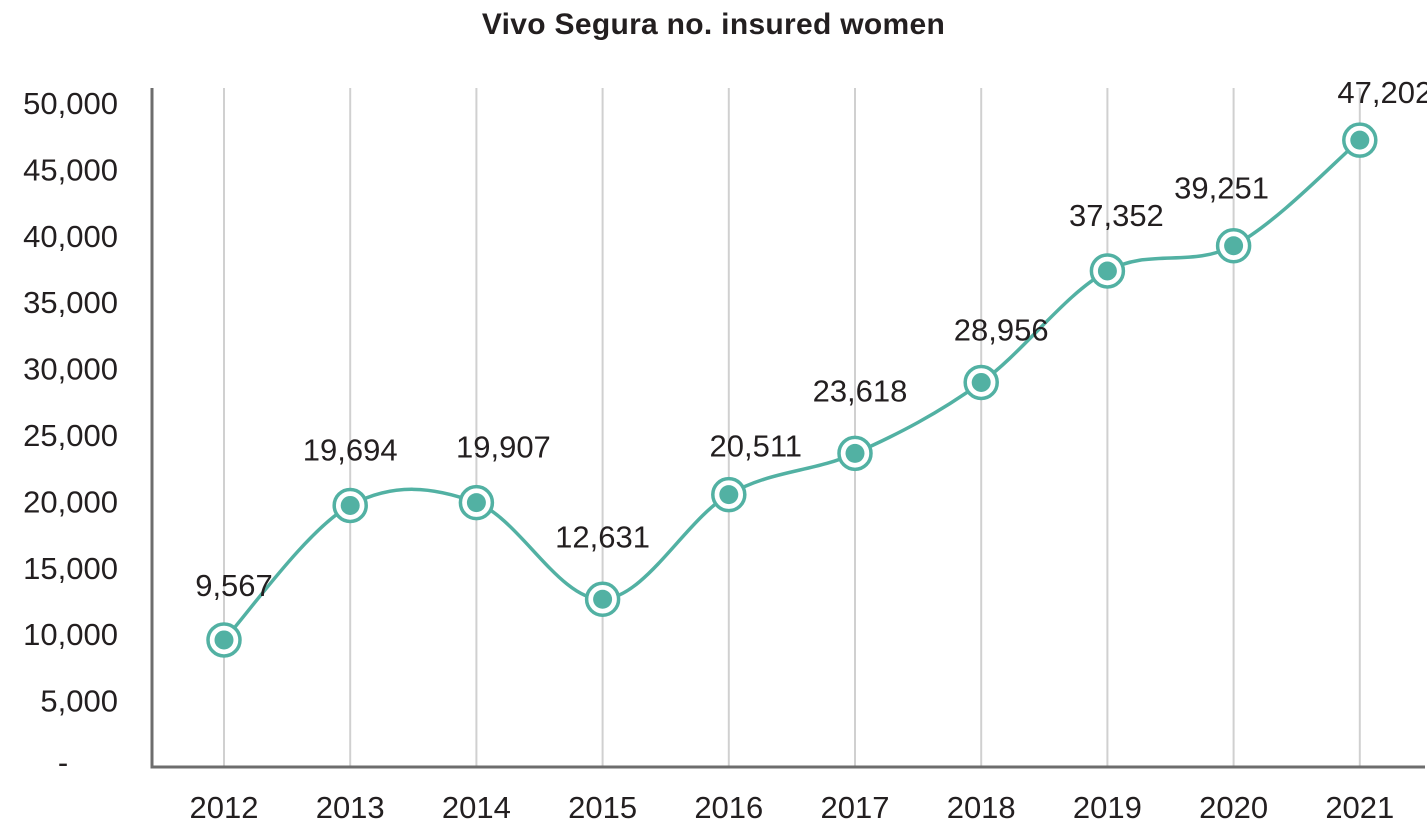  I want to click on x-axis-ticks: 2012 2013 2014 2015 2016 2017 2018 2019 2020 2021, so click(792, 807).